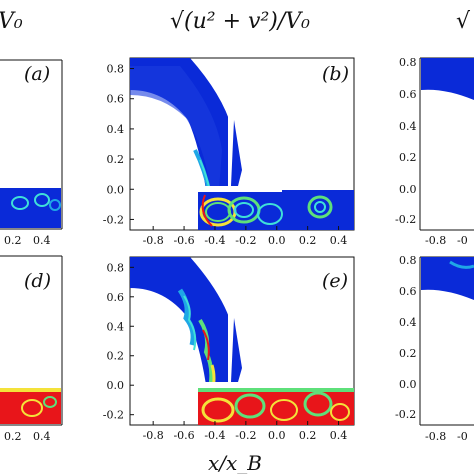 This screenshot has height=474, width=474. Describe the element at coordinates (37, 281) in the screenshot. I see `panel-label-d: (d)` at that location.